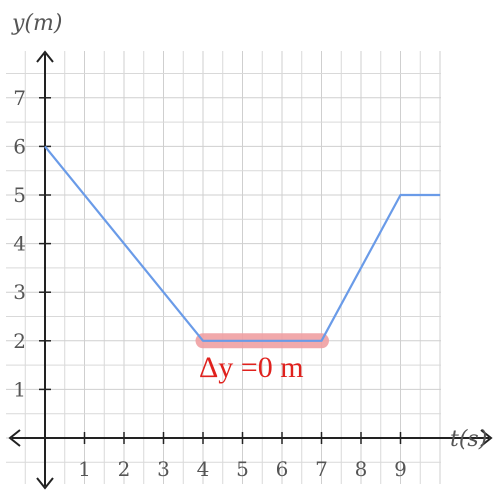 The height and width of the screenshot is (496, 501). Describe the element at coordinates (361, 469) in the screenshot. I see `x-tick-label: 8` at that location.